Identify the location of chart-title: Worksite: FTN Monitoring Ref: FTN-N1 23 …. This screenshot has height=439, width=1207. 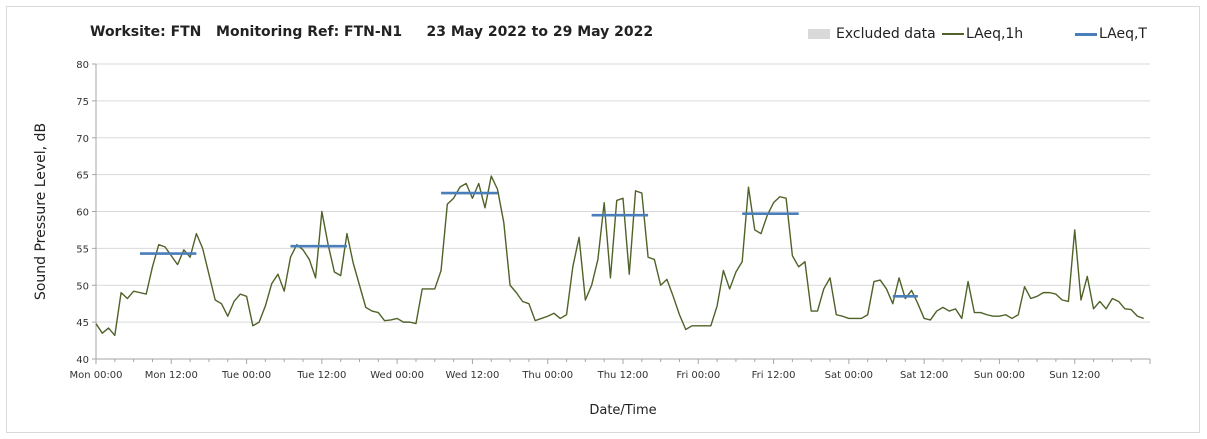
(372, 32).